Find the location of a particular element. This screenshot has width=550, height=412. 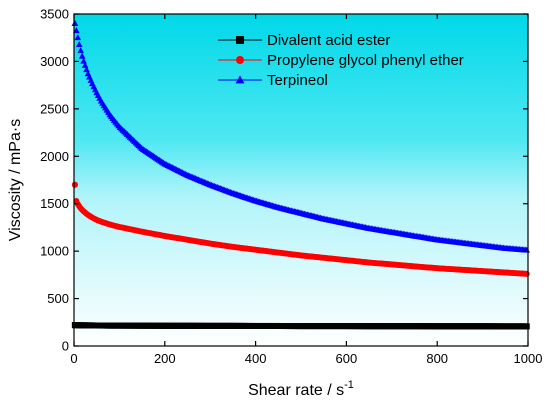

y-tick-label: 3500 is located at coordinates (54, 14).